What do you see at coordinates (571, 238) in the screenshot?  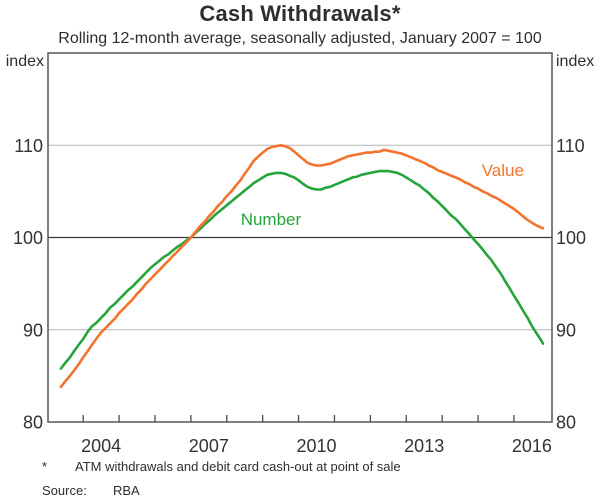 I see `y-tick-label-right-100: 100` at bounding box center [571, 238].